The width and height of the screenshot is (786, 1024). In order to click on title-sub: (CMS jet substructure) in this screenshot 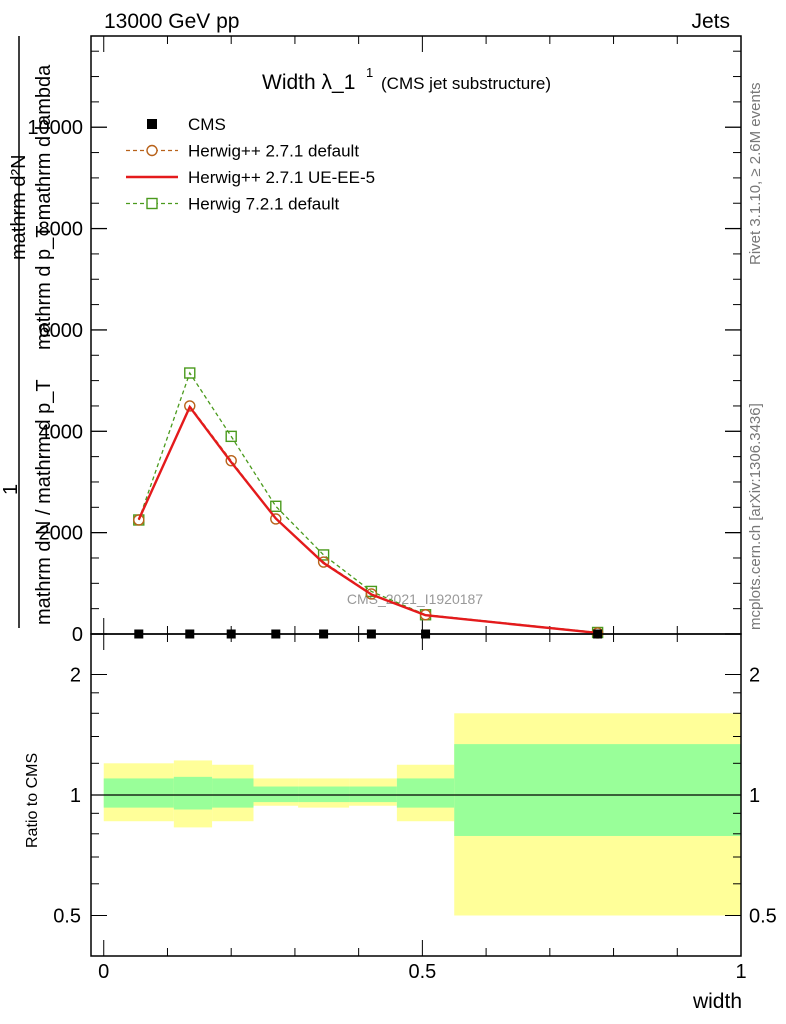, I will do `click(466, 83)`.